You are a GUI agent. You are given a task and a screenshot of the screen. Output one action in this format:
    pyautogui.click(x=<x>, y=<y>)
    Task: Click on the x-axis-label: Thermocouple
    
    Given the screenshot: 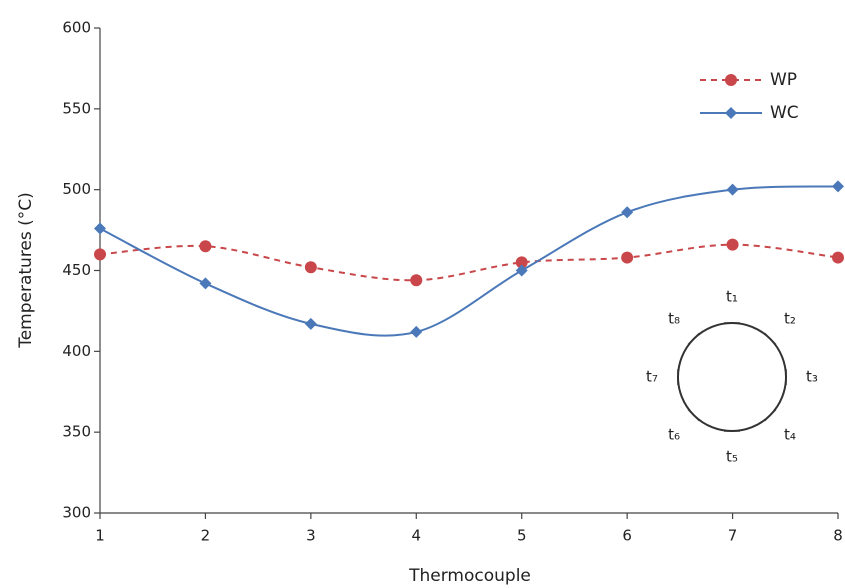 What is the action you would take?
    pyautogui.click(x=469, y=576)
    